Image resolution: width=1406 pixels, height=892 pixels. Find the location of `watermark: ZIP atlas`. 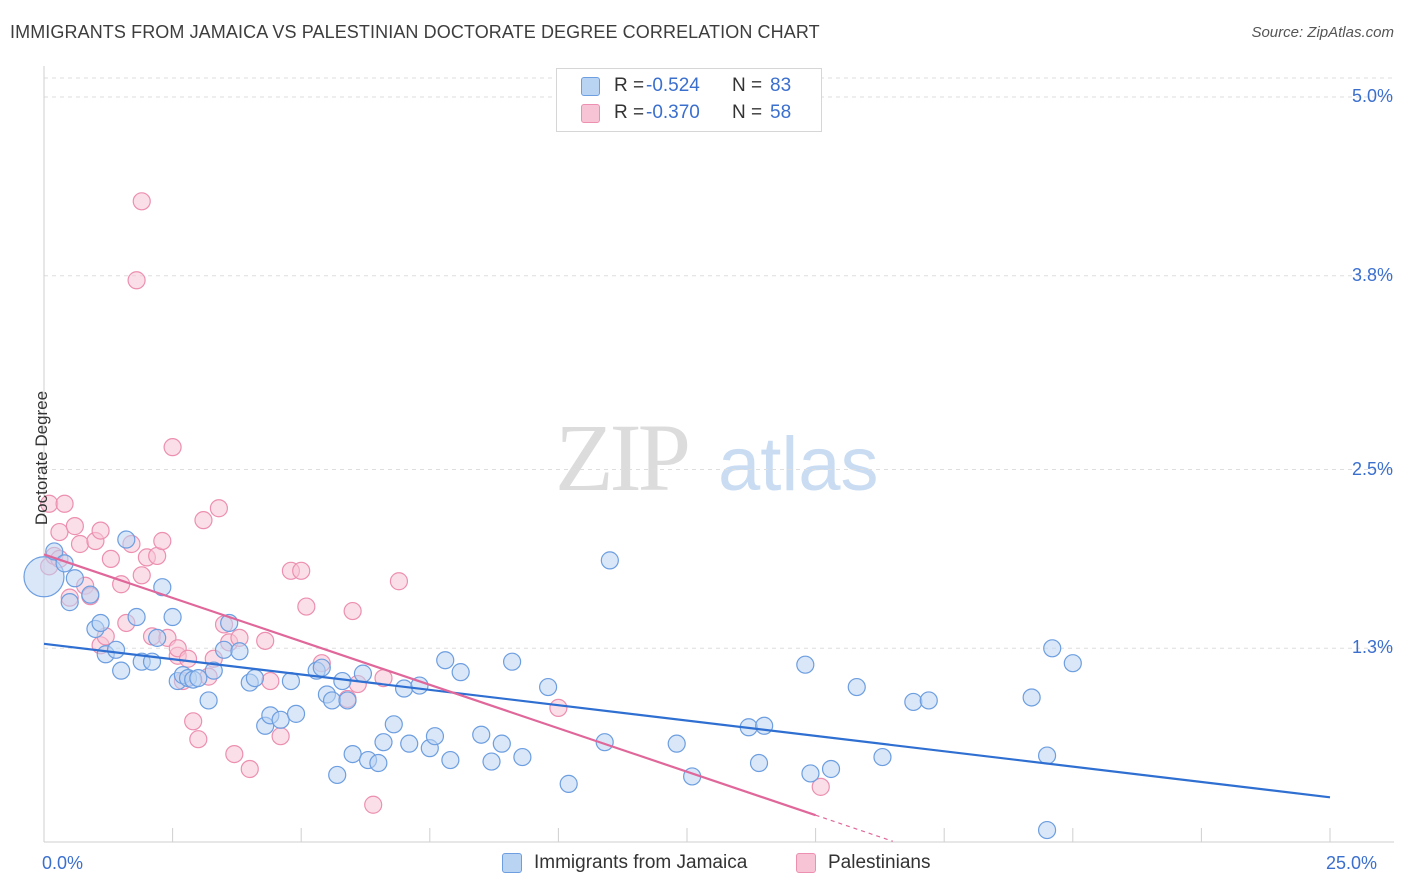

watermark: ZIP atlas is located at coordinates (717, 457).